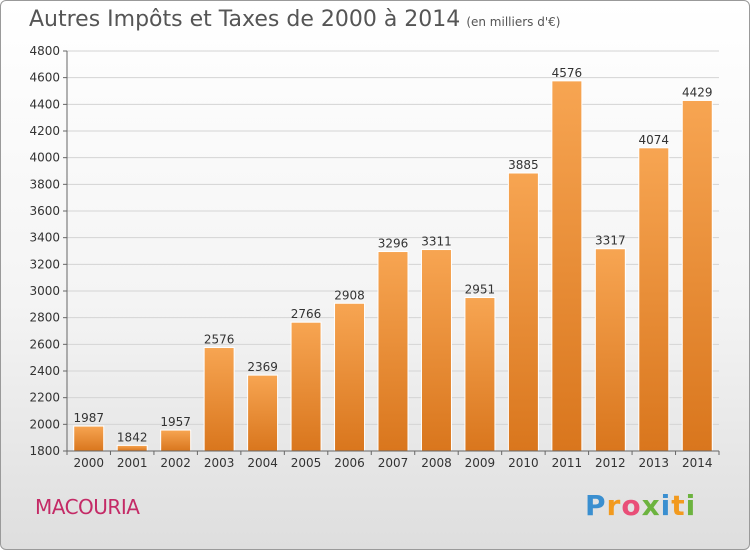  What do you see at coordinates (641, 505) in the screenshot?
I see `proxiti-logo: Proxiti` at bounding box center [641, 505].